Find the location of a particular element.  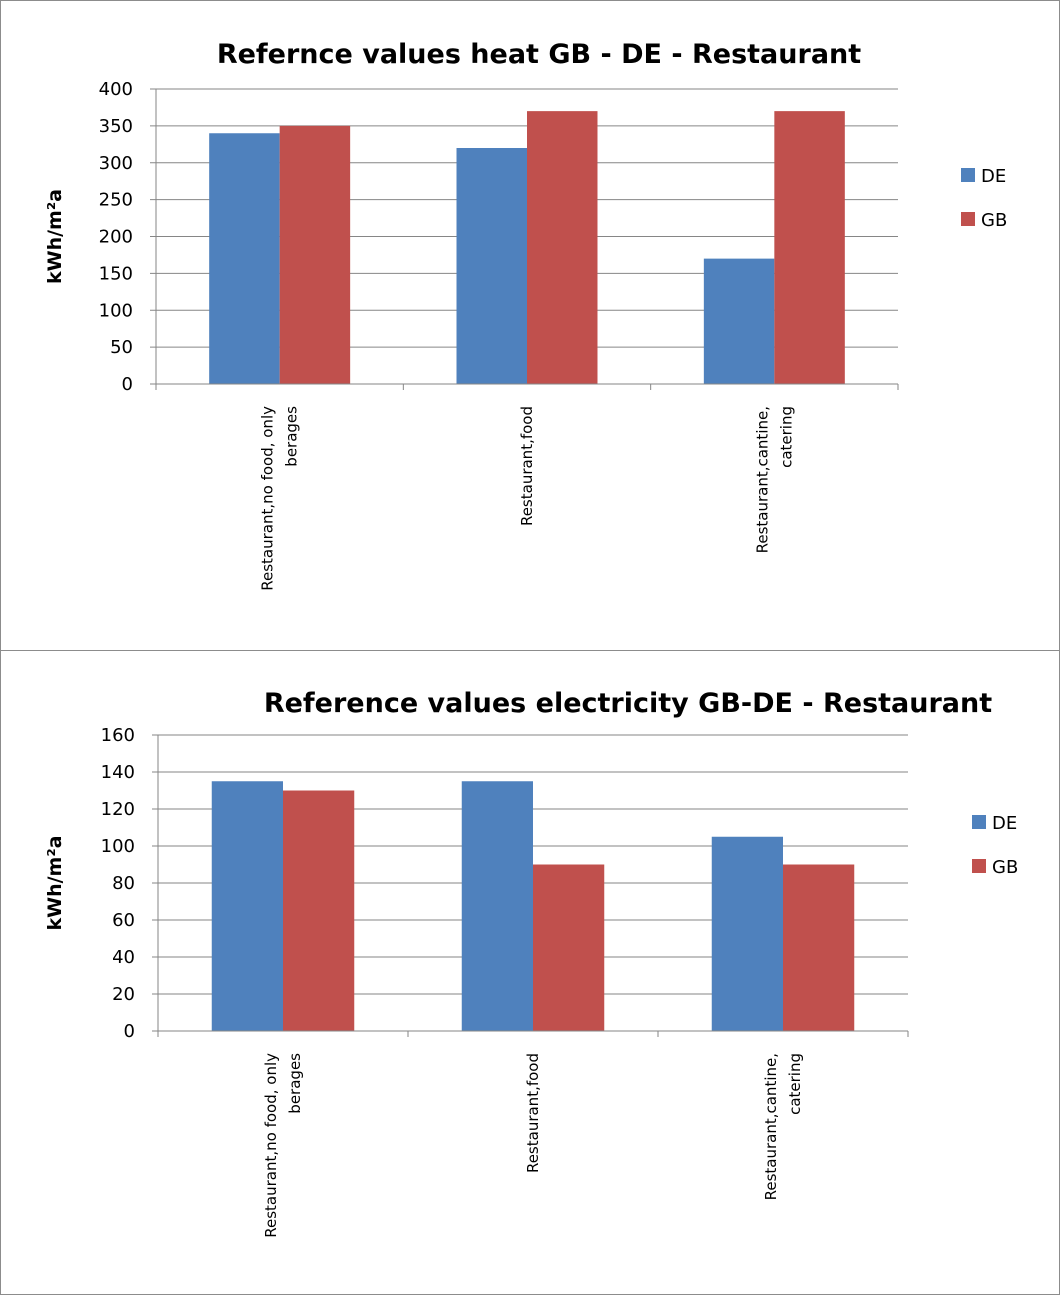

y-tick-label: 50 is located at coordinates (121, 347).